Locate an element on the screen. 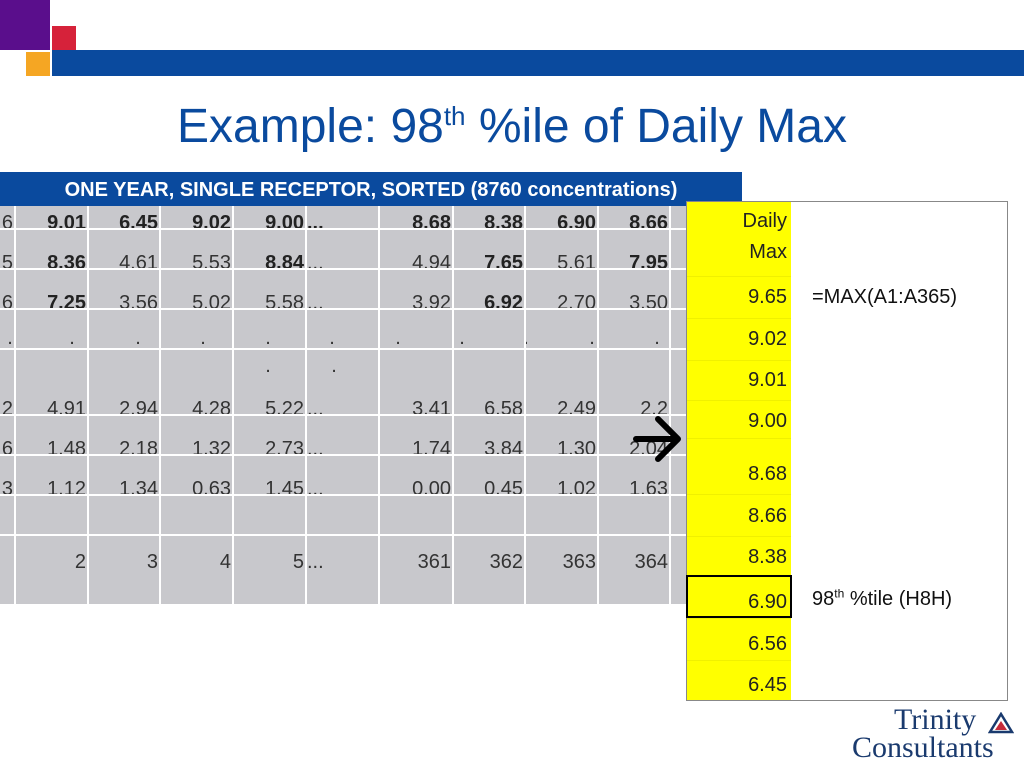  table-row: 2 4.91 2.94 4.28 5.22... 3.41 6.58 2.49 2.2 is located at coordinates (371, 409).